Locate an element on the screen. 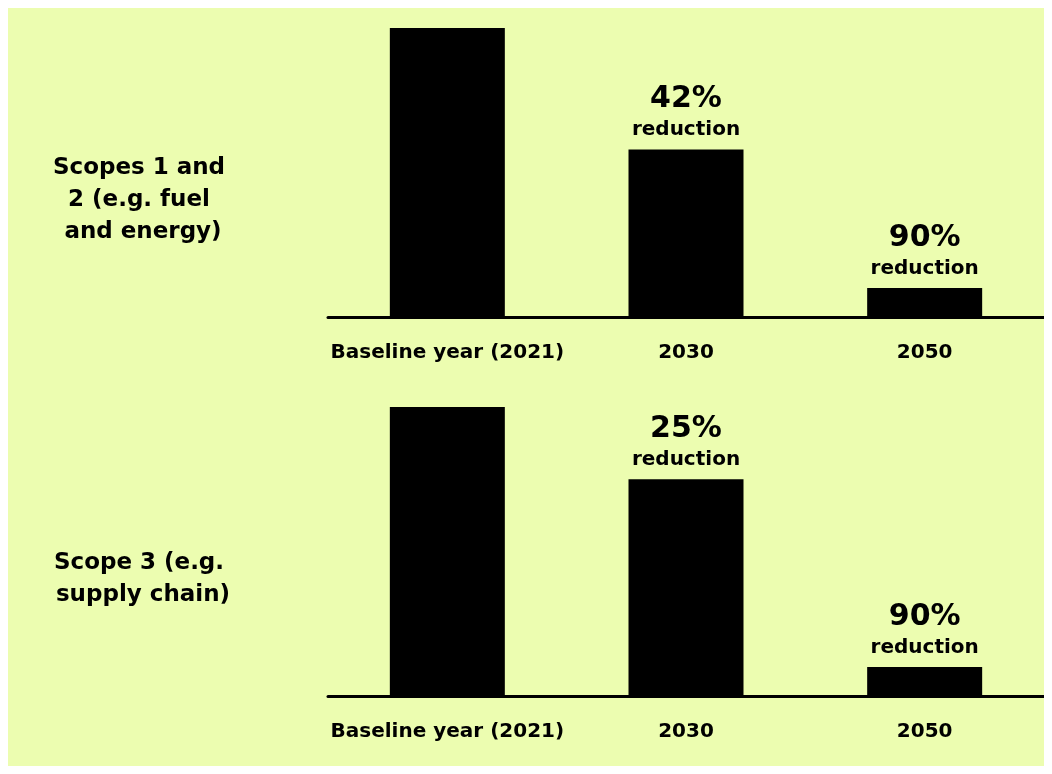 The image size is (1052, 774). text: Scope 3 (e.g. supply chain) is located at coordinates (143, 576).